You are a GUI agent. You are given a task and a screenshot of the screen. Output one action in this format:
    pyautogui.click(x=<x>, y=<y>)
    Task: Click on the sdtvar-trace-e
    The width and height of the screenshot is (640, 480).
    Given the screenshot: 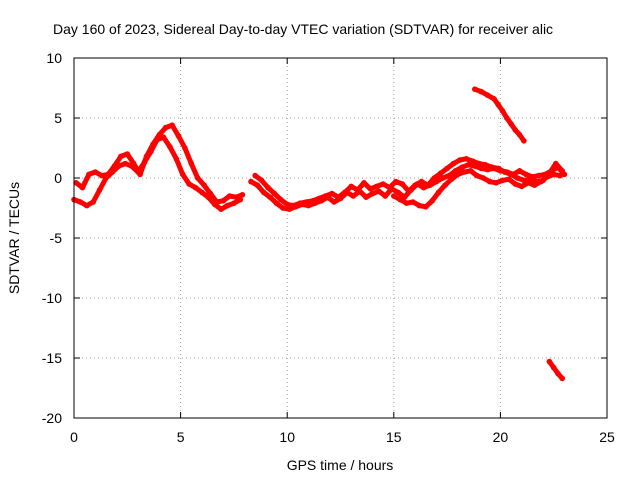 What is the action you would take?
    pyautogui.click(x=477, y=189)
    